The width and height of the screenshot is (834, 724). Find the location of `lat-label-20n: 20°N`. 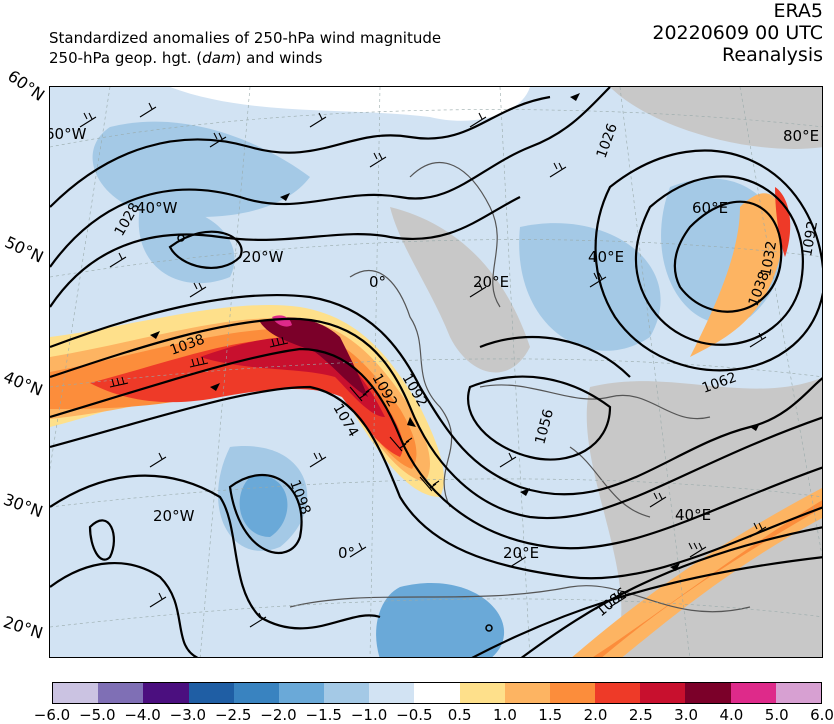

lat-label-20n: 20°N is located at coordinates (23, 627).